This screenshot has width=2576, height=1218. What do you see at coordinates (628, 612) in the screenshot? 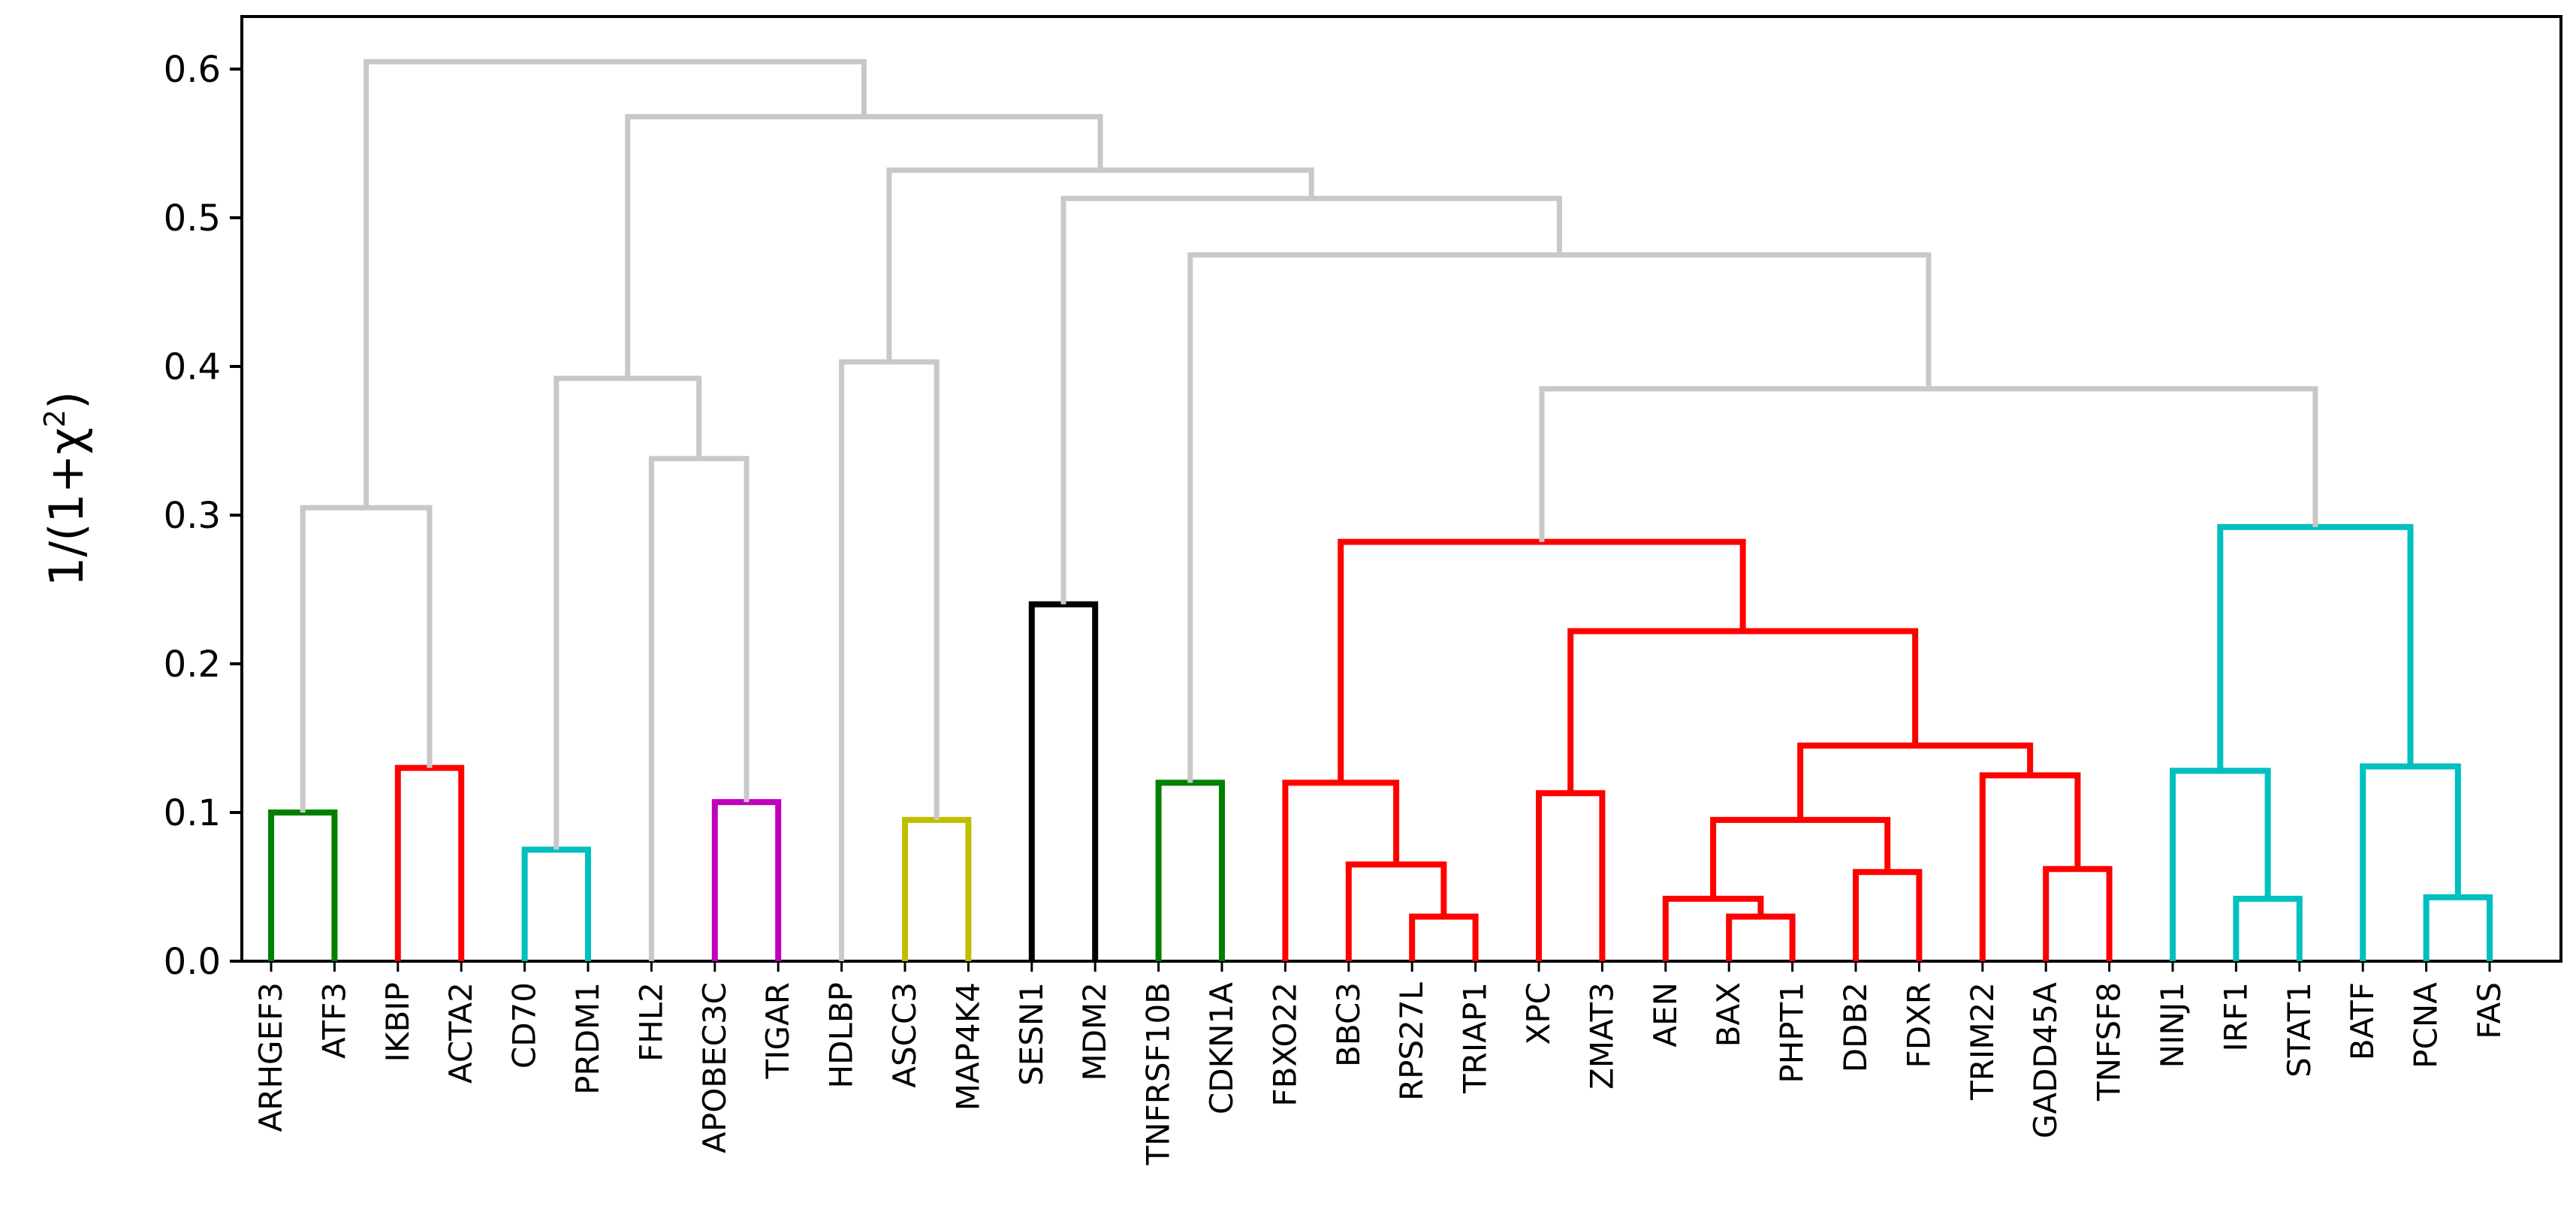
I see `link-c3-c31` at bounding box center [628, 612].